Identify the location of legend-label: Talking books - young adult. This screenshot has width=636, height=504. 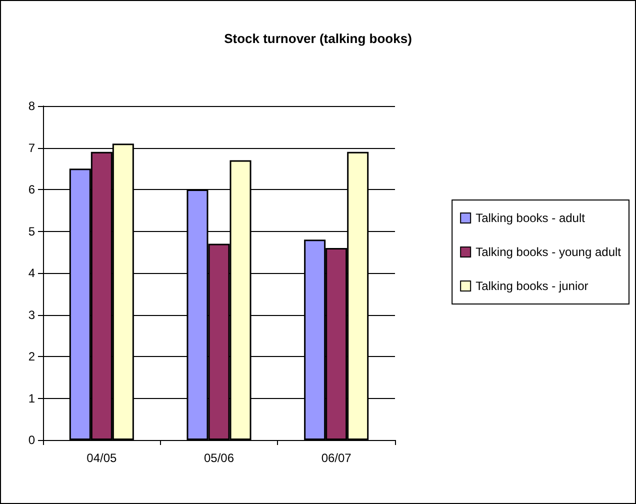
(549, 252).